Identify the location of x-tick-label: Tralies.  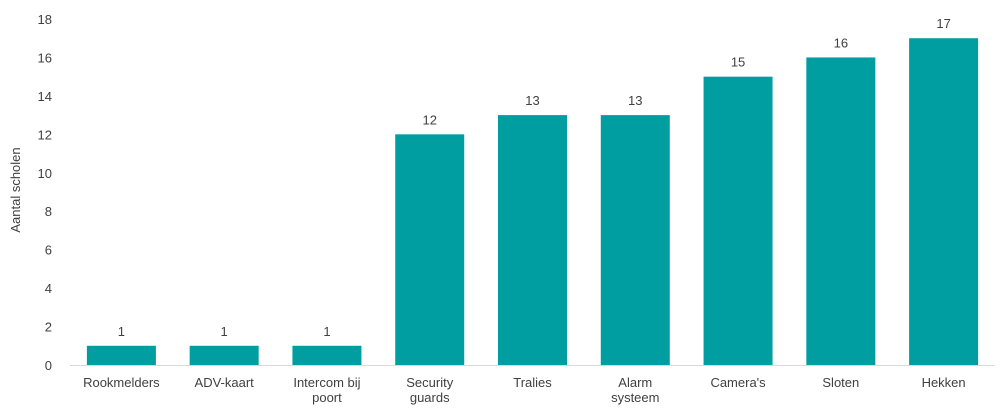
(532, 382).